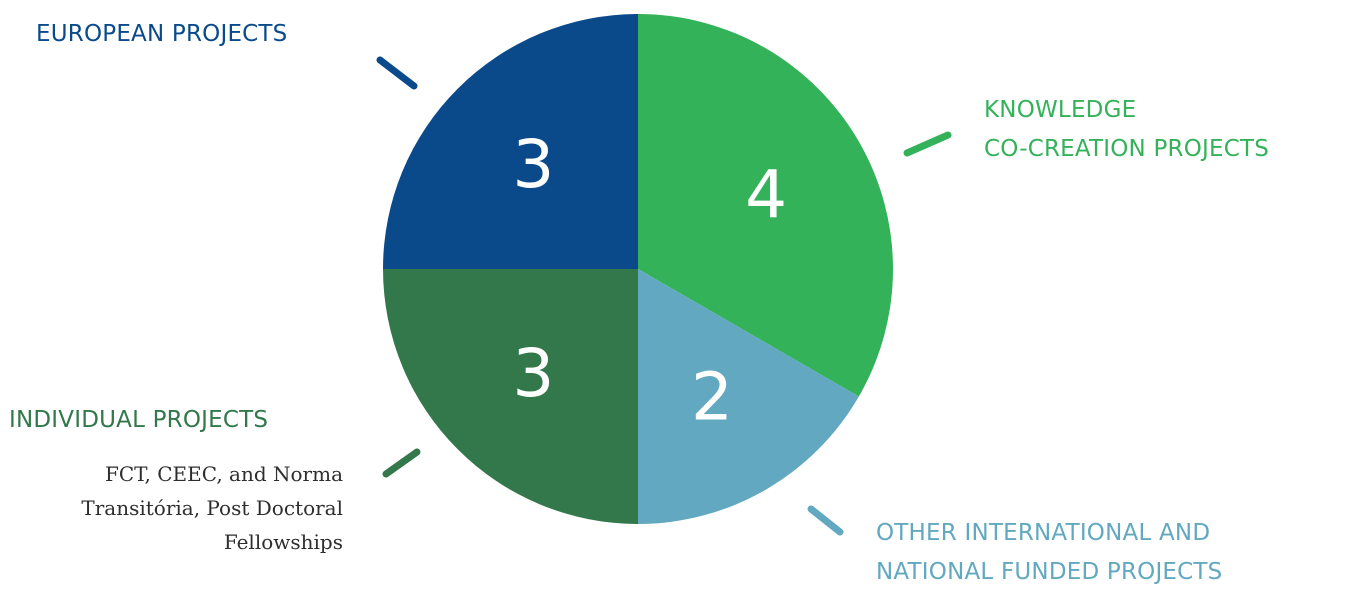 The width and height of the screenshot is (1354, 592). What do you see at coordinates (283, 542) in the screenshot?
I see `description-line-3: Fellowships` at bounding box center [283, 542].